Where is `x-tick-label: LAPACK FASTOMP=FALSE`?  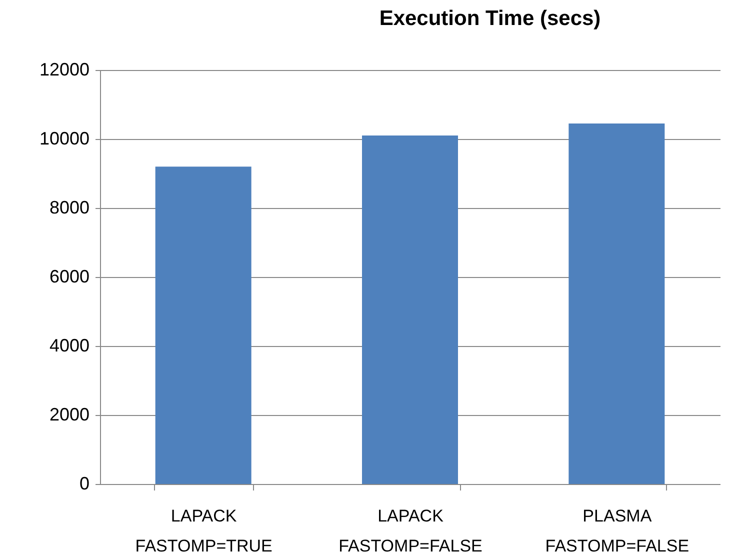
x-tick-label: LAPACK FASTOMP=FALSE is located at coordinates (410, 531).